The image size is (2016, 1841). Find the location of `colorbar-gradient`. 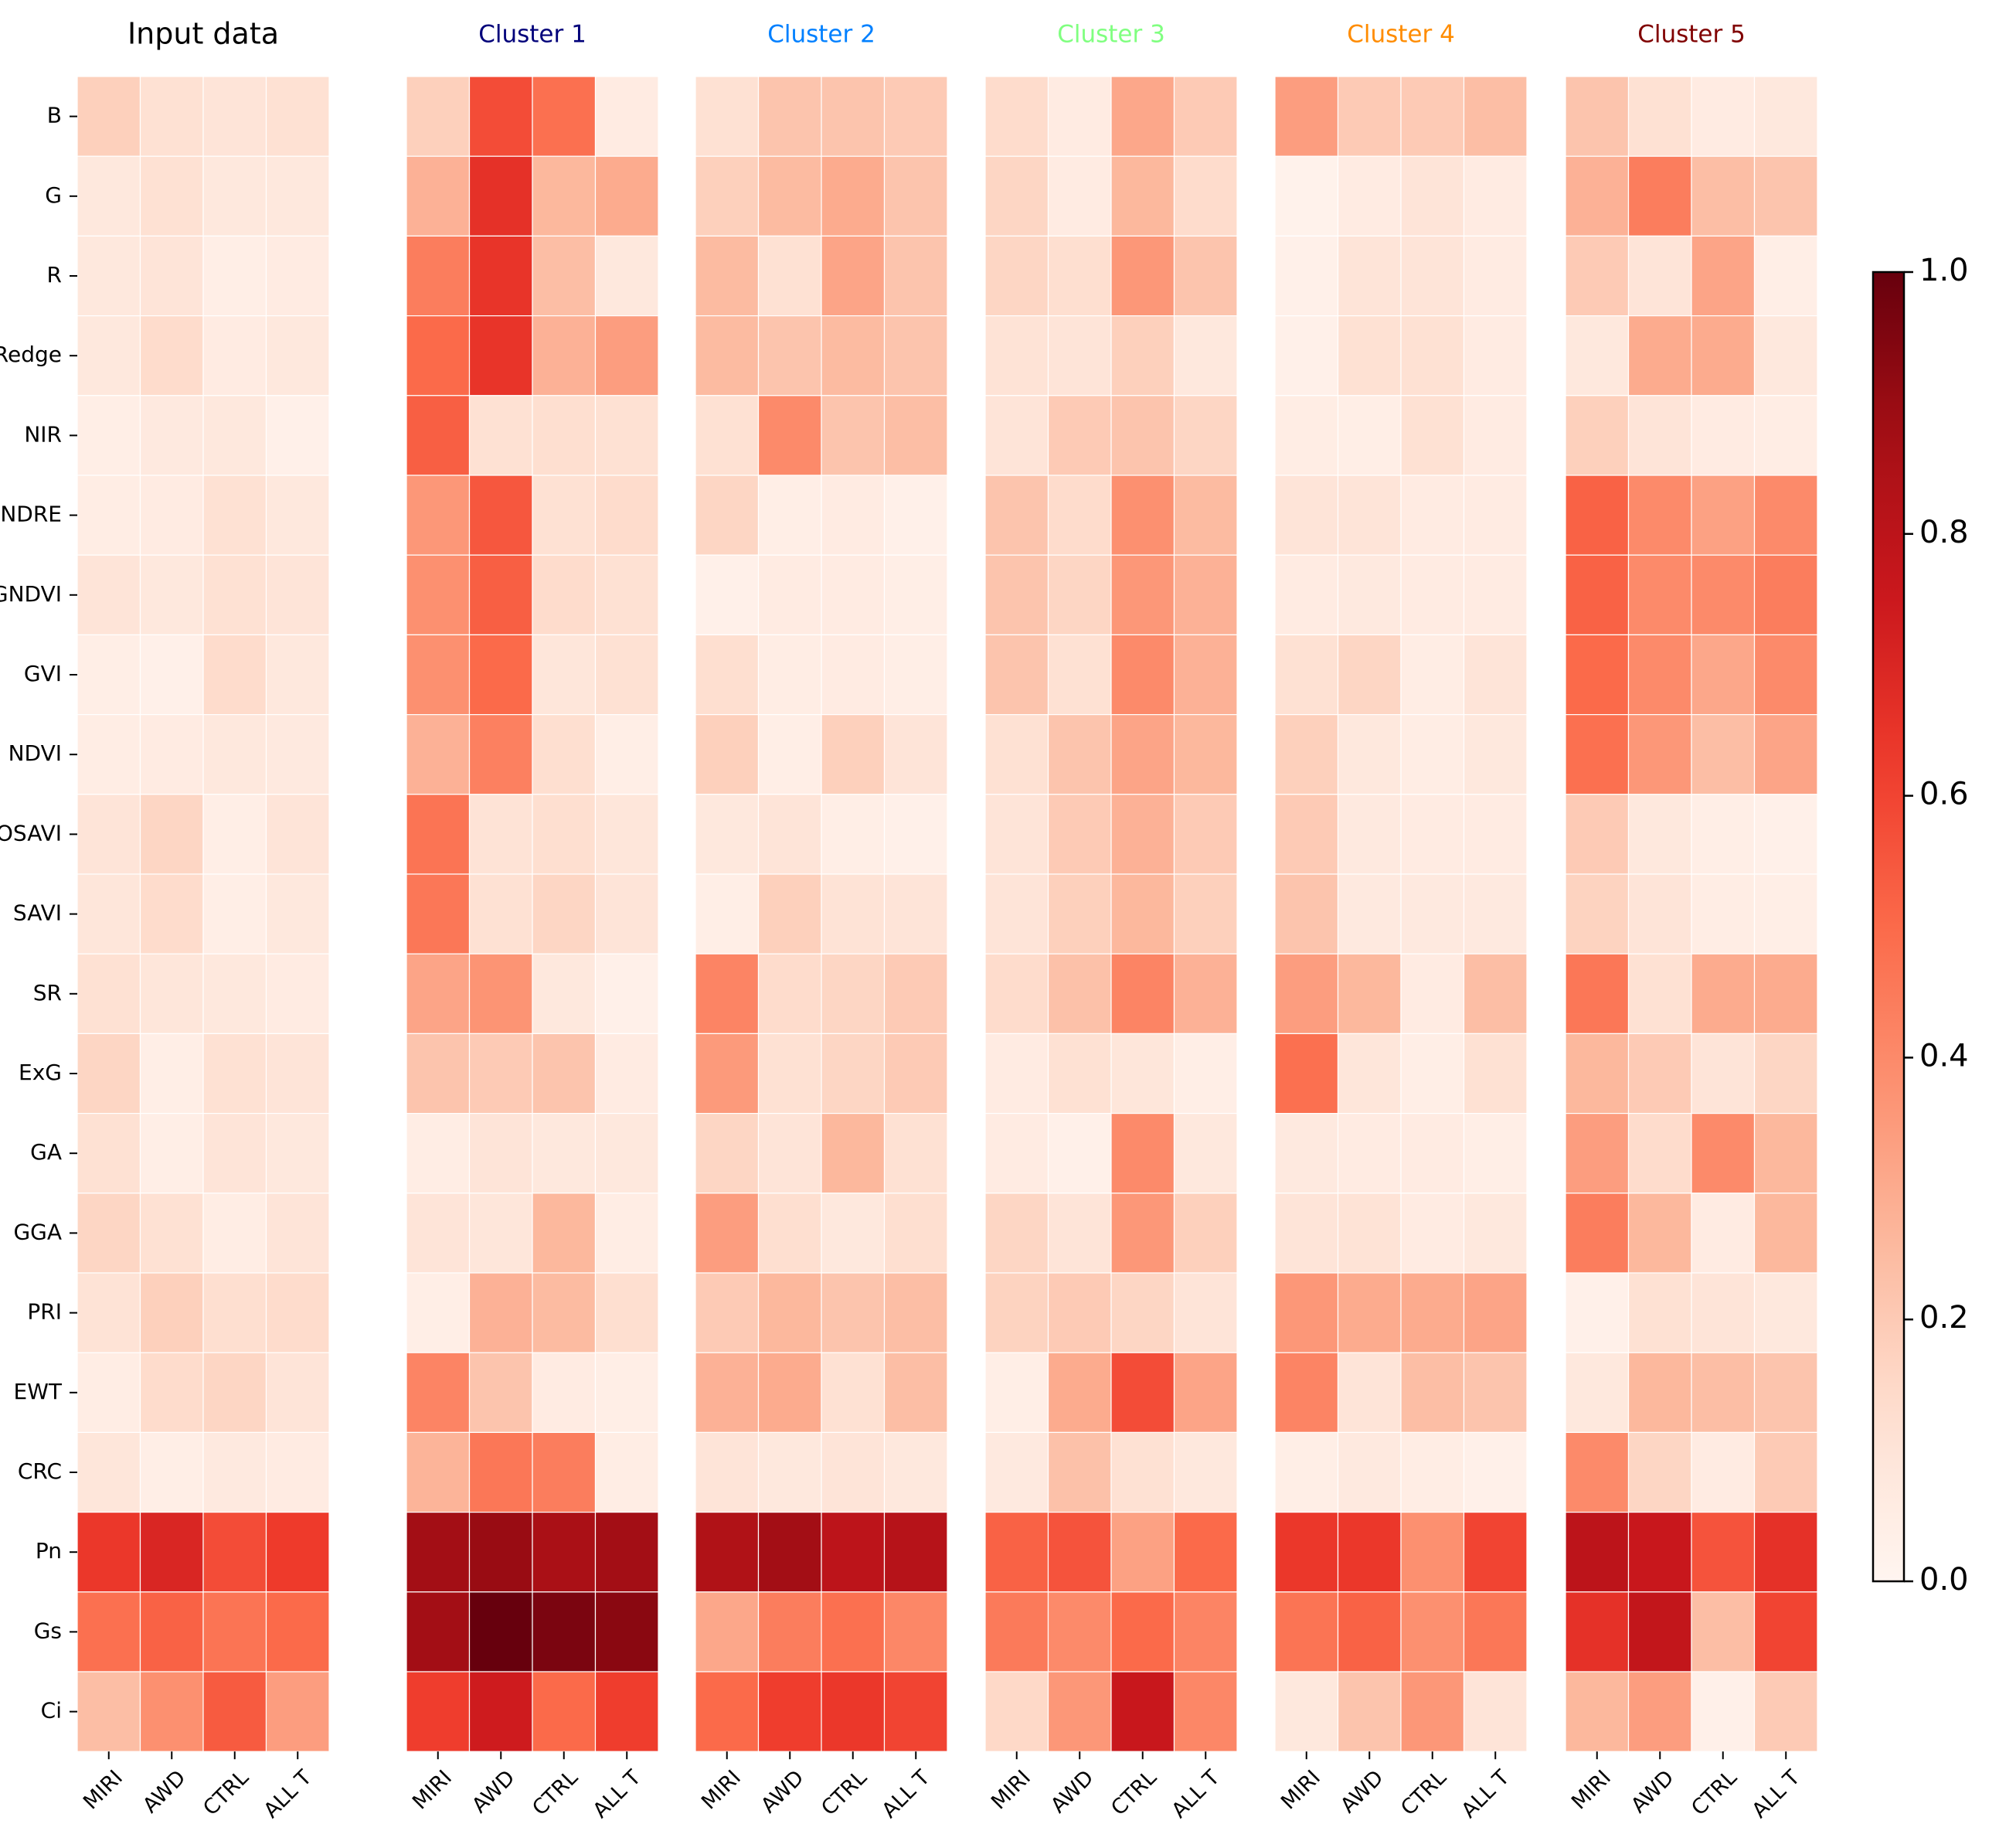

colorbar-gradient is located at coordinates (1889, 927).